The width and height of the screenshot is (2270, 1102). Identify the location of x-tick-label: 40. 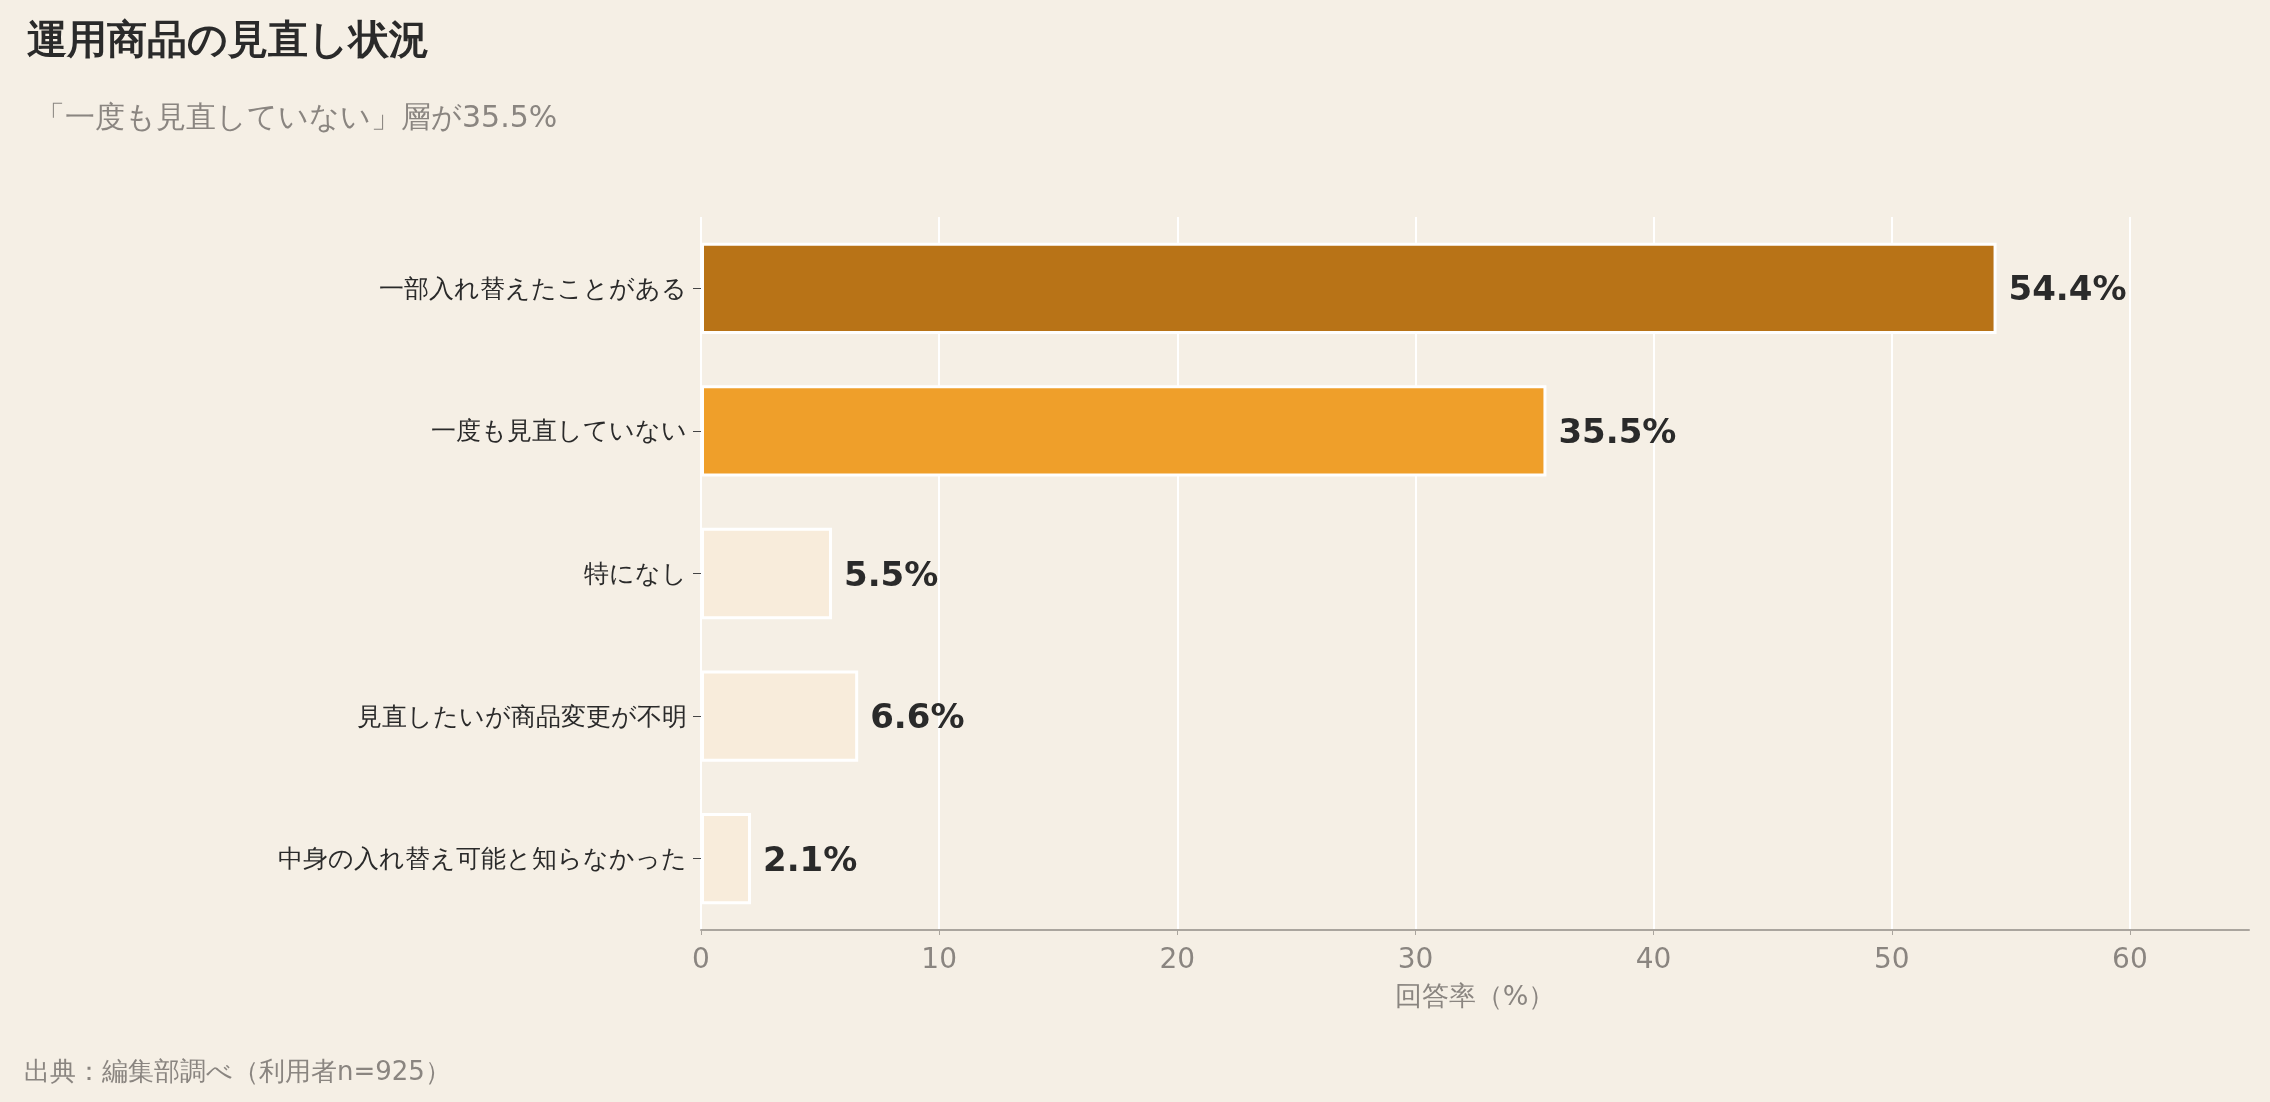
(1653, 958).